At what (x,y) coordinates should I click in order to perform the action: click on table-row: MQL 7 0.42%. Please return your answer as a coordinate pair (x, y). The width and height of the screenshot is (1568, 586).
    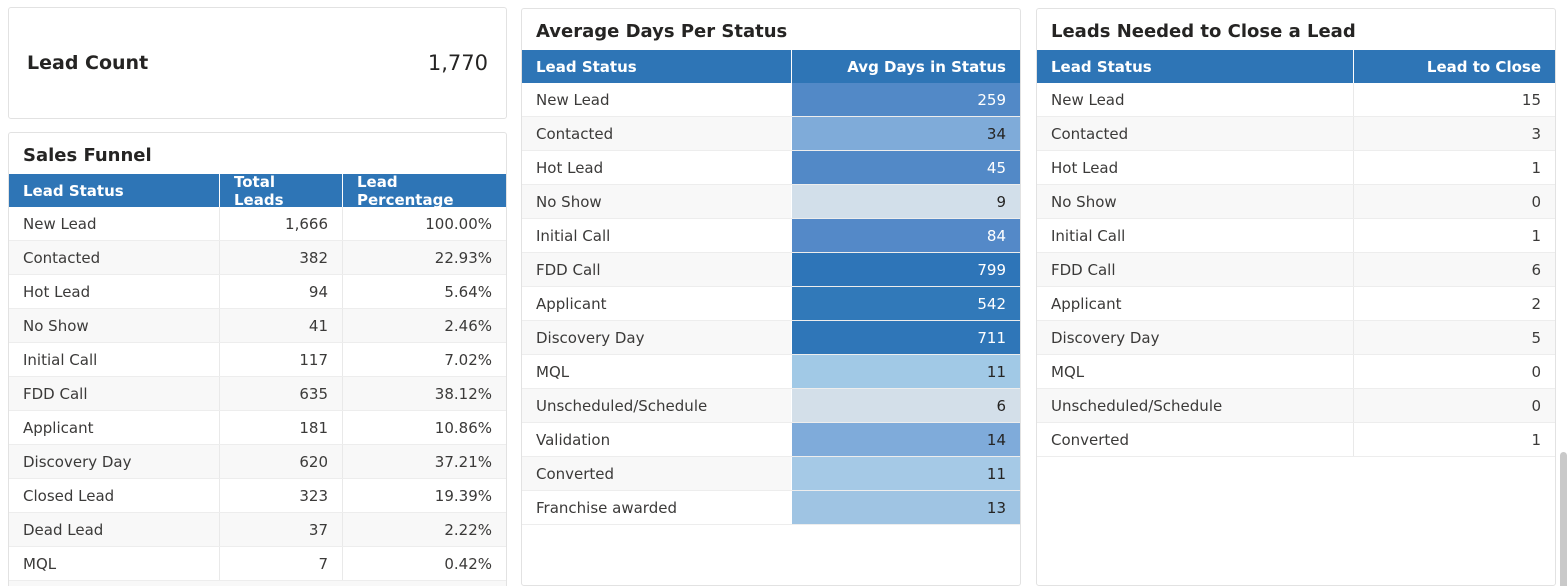
    Looking at the image, I should click on (257, 564).